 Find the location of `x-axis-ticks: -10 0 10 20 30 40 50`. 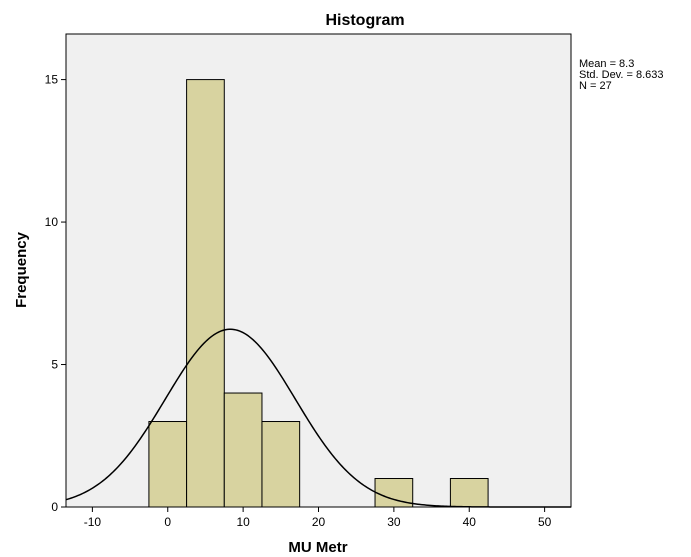

x-axis-ticks: -10 0 10 20 30 40 50 is located at coordinates (318, 518).